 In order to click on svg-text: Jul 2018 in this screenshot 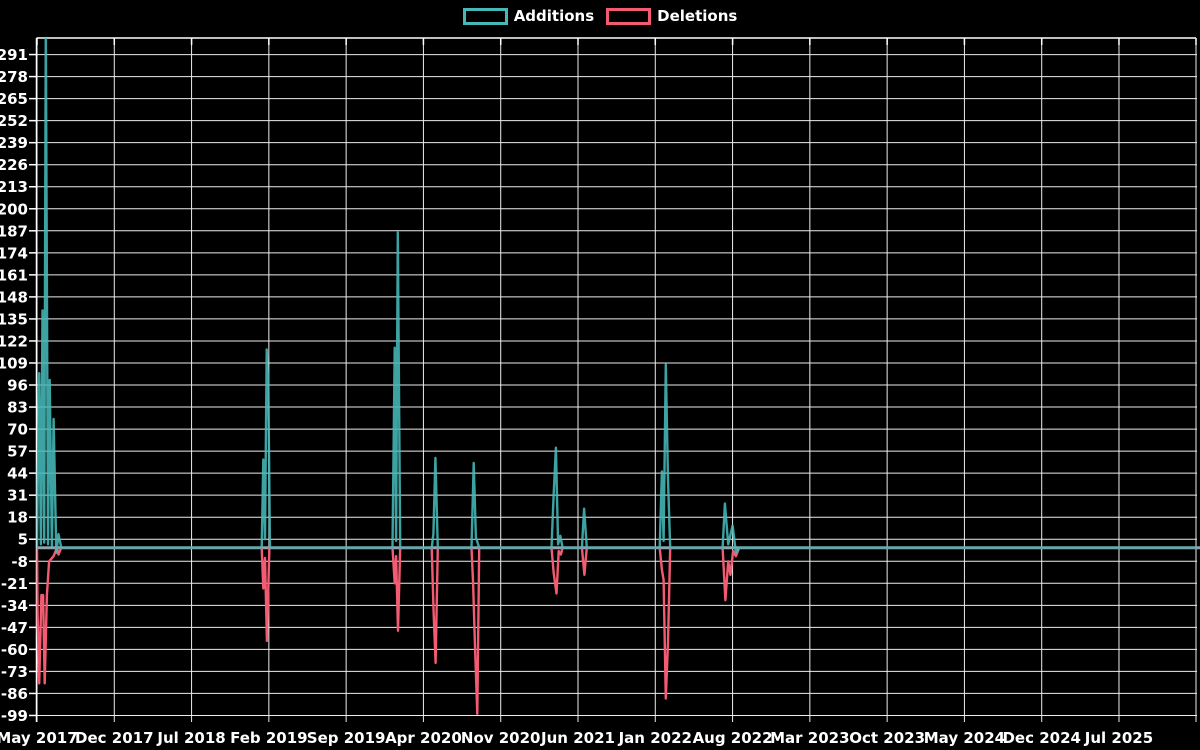, I will do `click(190, 738)`.